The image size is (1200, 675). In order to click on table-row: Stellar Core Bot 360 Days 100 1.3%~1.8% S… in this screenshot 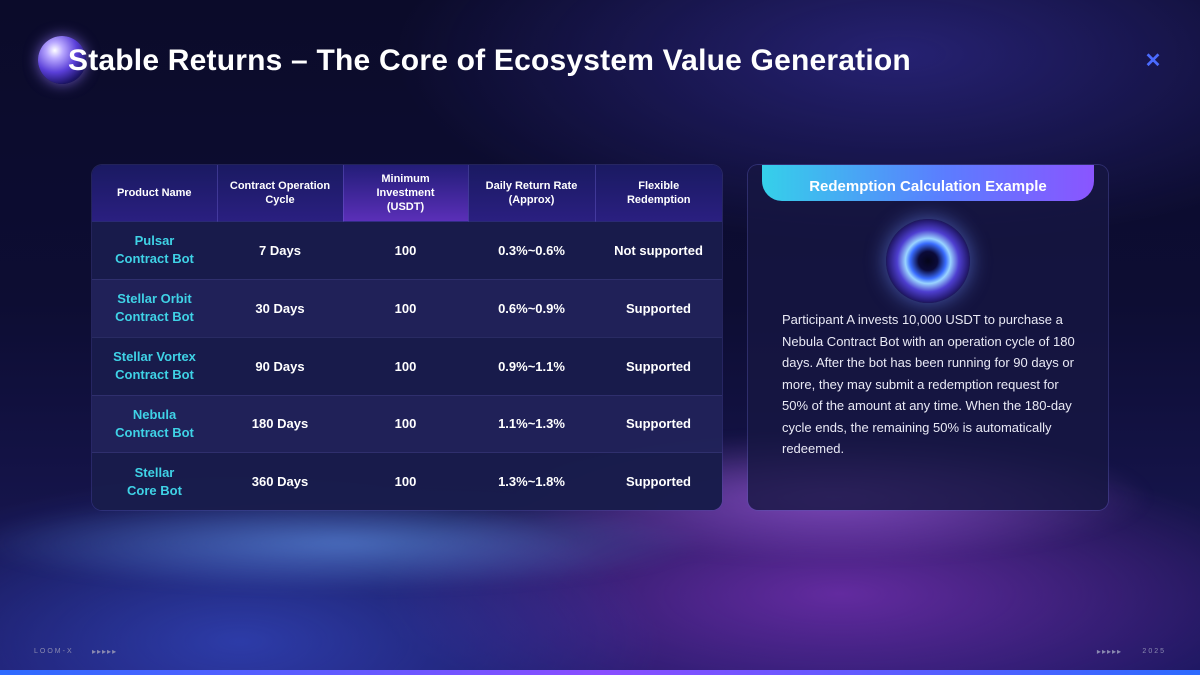, I will do `click(407, 481)`.